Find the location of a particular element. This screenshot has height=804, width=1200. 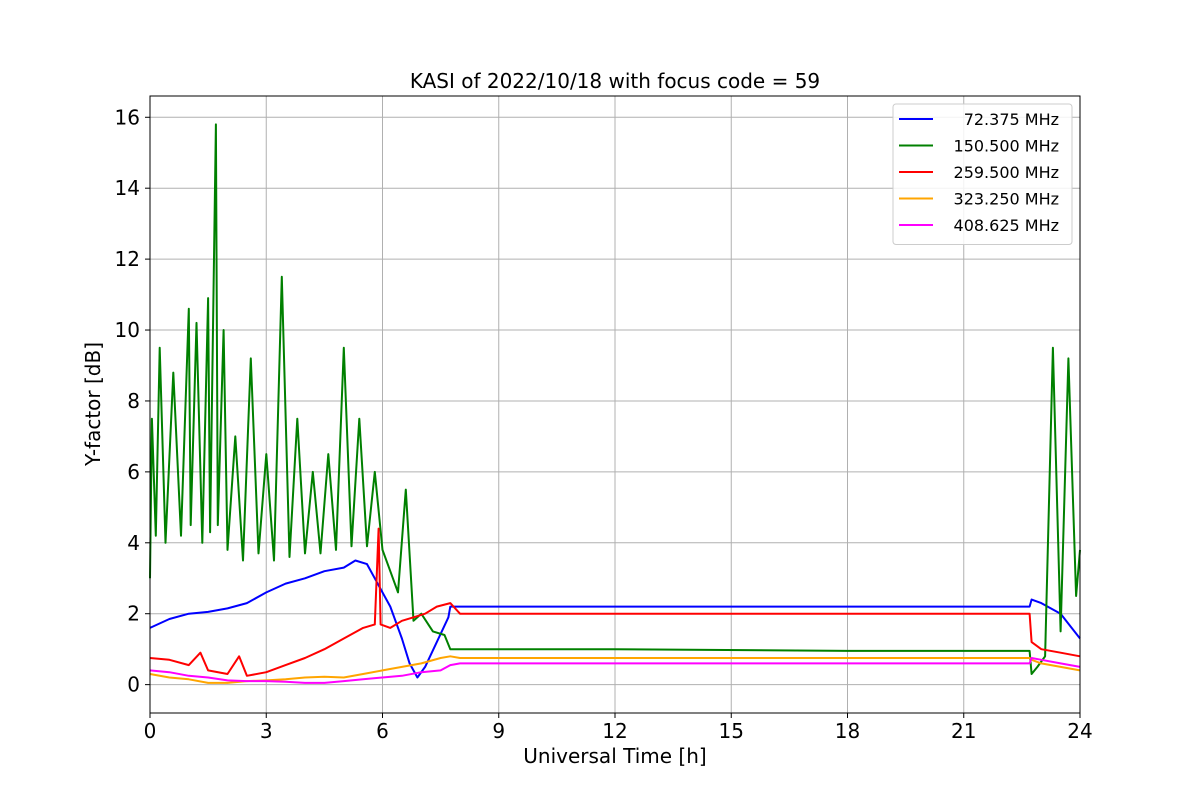

y-tick-label: 10 is located at coordinates (127, 330).